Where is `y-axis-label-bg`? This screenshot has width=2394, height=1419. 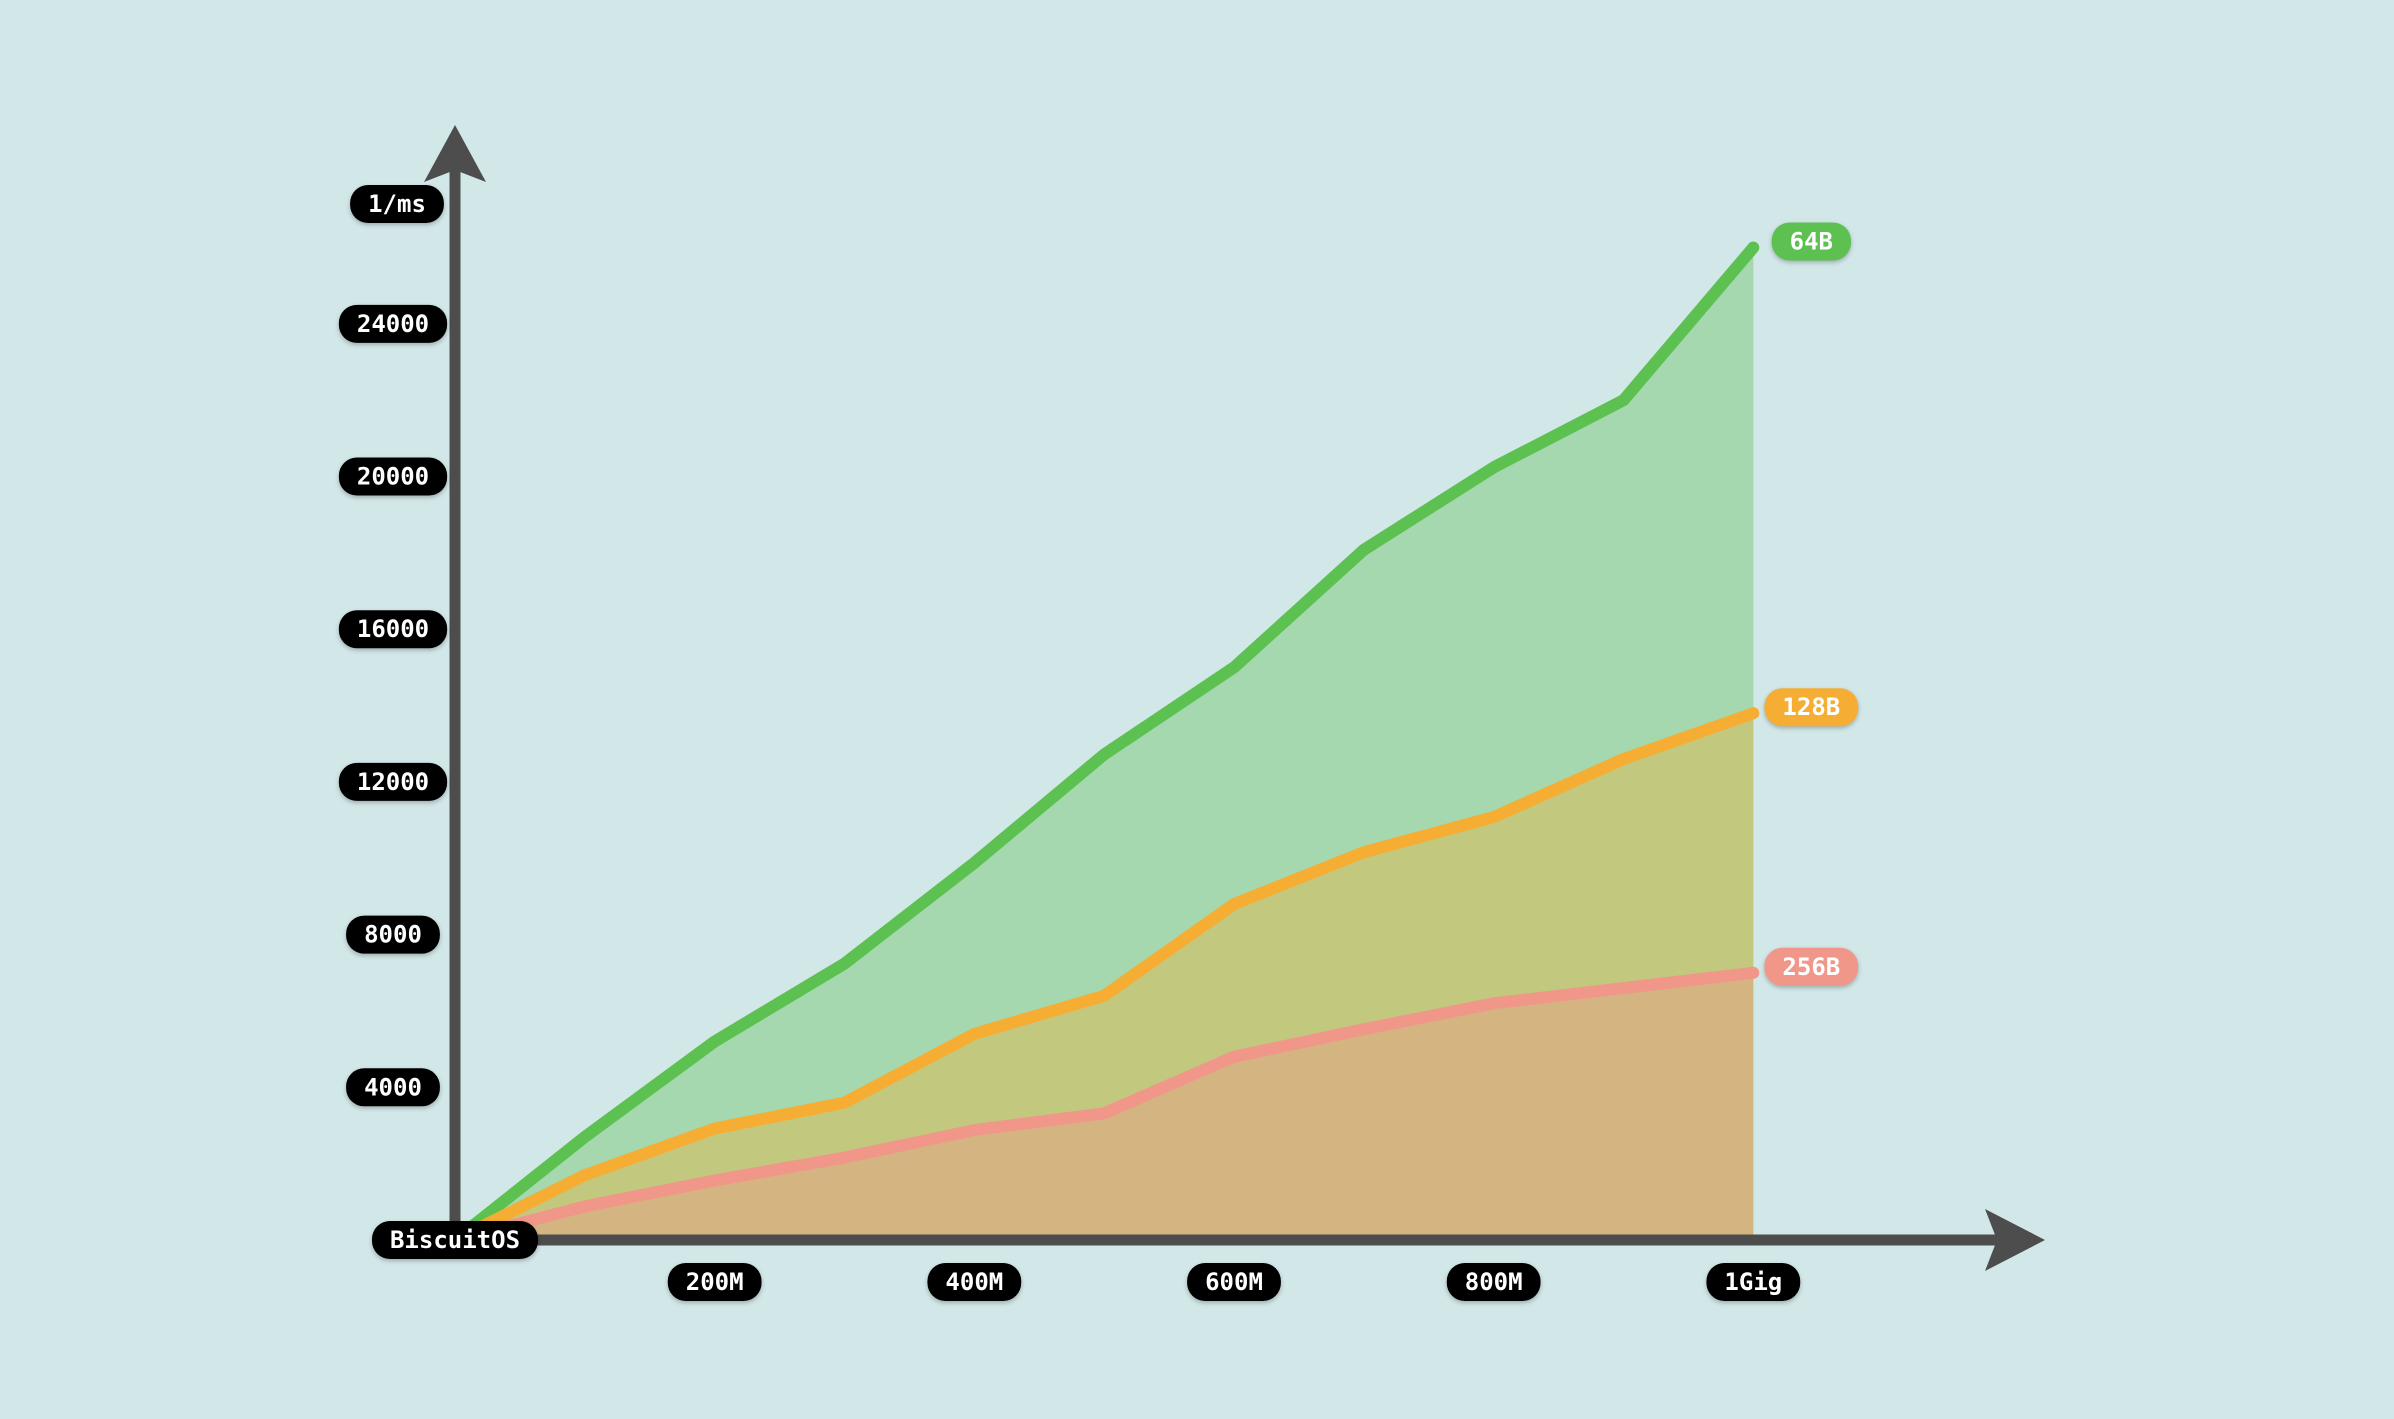
y-axis-label-bg is located at coordinates (397, 204).